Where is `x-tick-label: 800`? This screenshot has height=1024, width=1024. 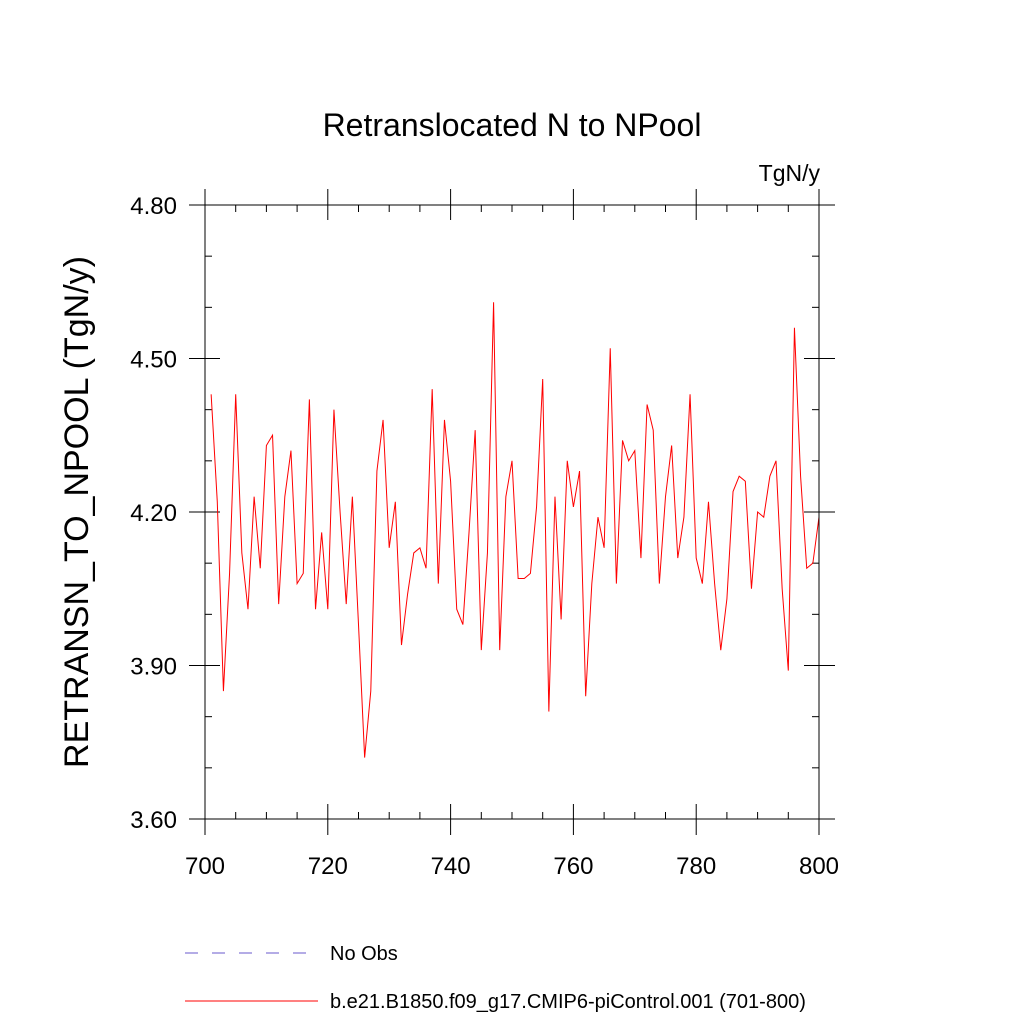
x-tick-label: 800 is located at coordinates (819, 866).